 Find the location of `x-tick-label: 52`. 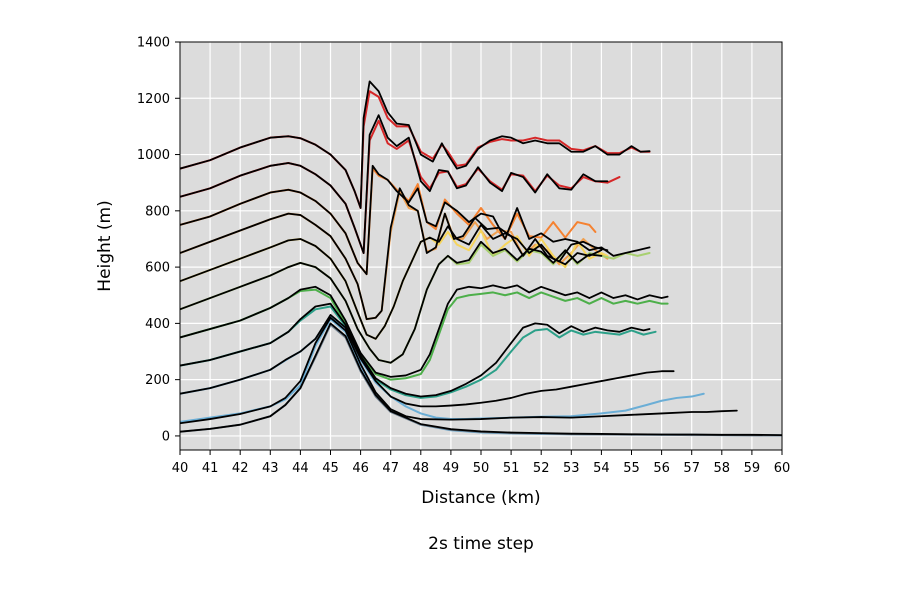

x-tick-label: 52 is located at coordinates (541, 468).